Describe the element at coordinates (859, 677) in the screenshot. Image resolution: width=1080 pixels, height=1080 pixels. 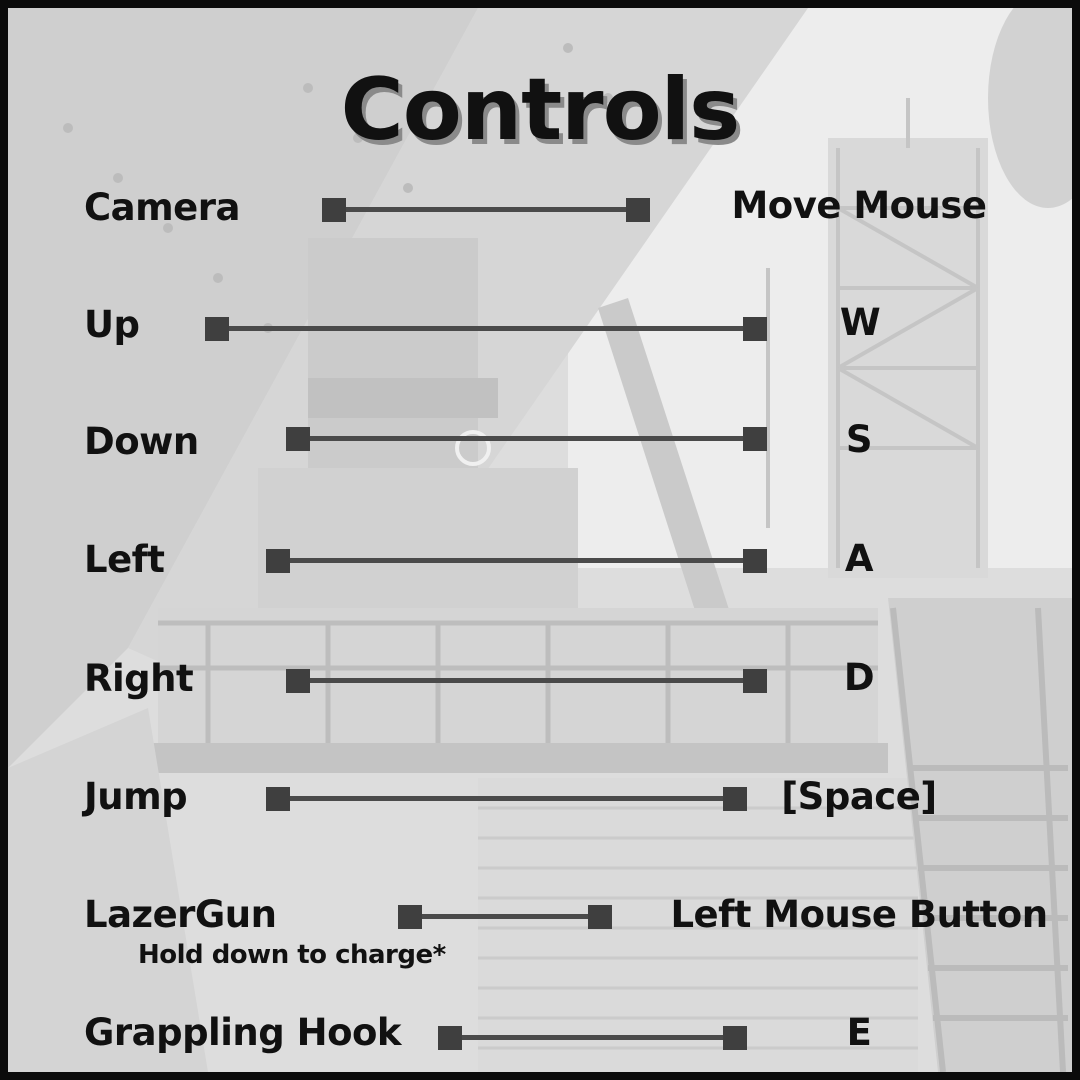
I see `key-binding: D` at that location.